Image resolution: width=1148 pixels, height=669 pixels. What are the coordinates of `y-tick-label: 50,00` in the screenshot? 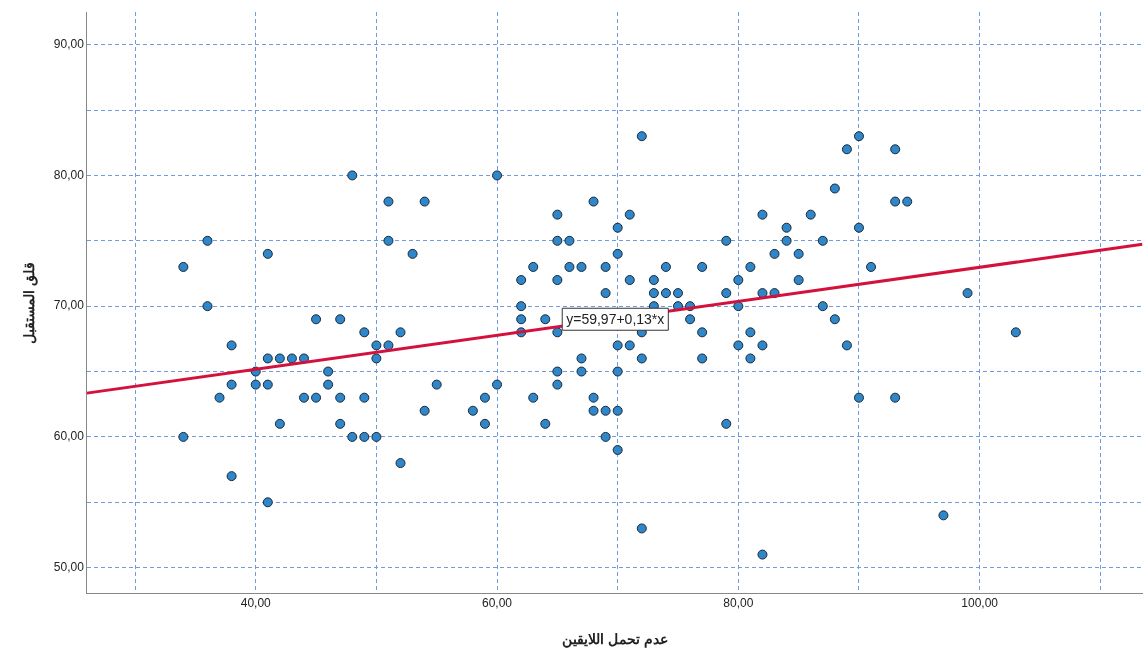 It's located at (69, 566).